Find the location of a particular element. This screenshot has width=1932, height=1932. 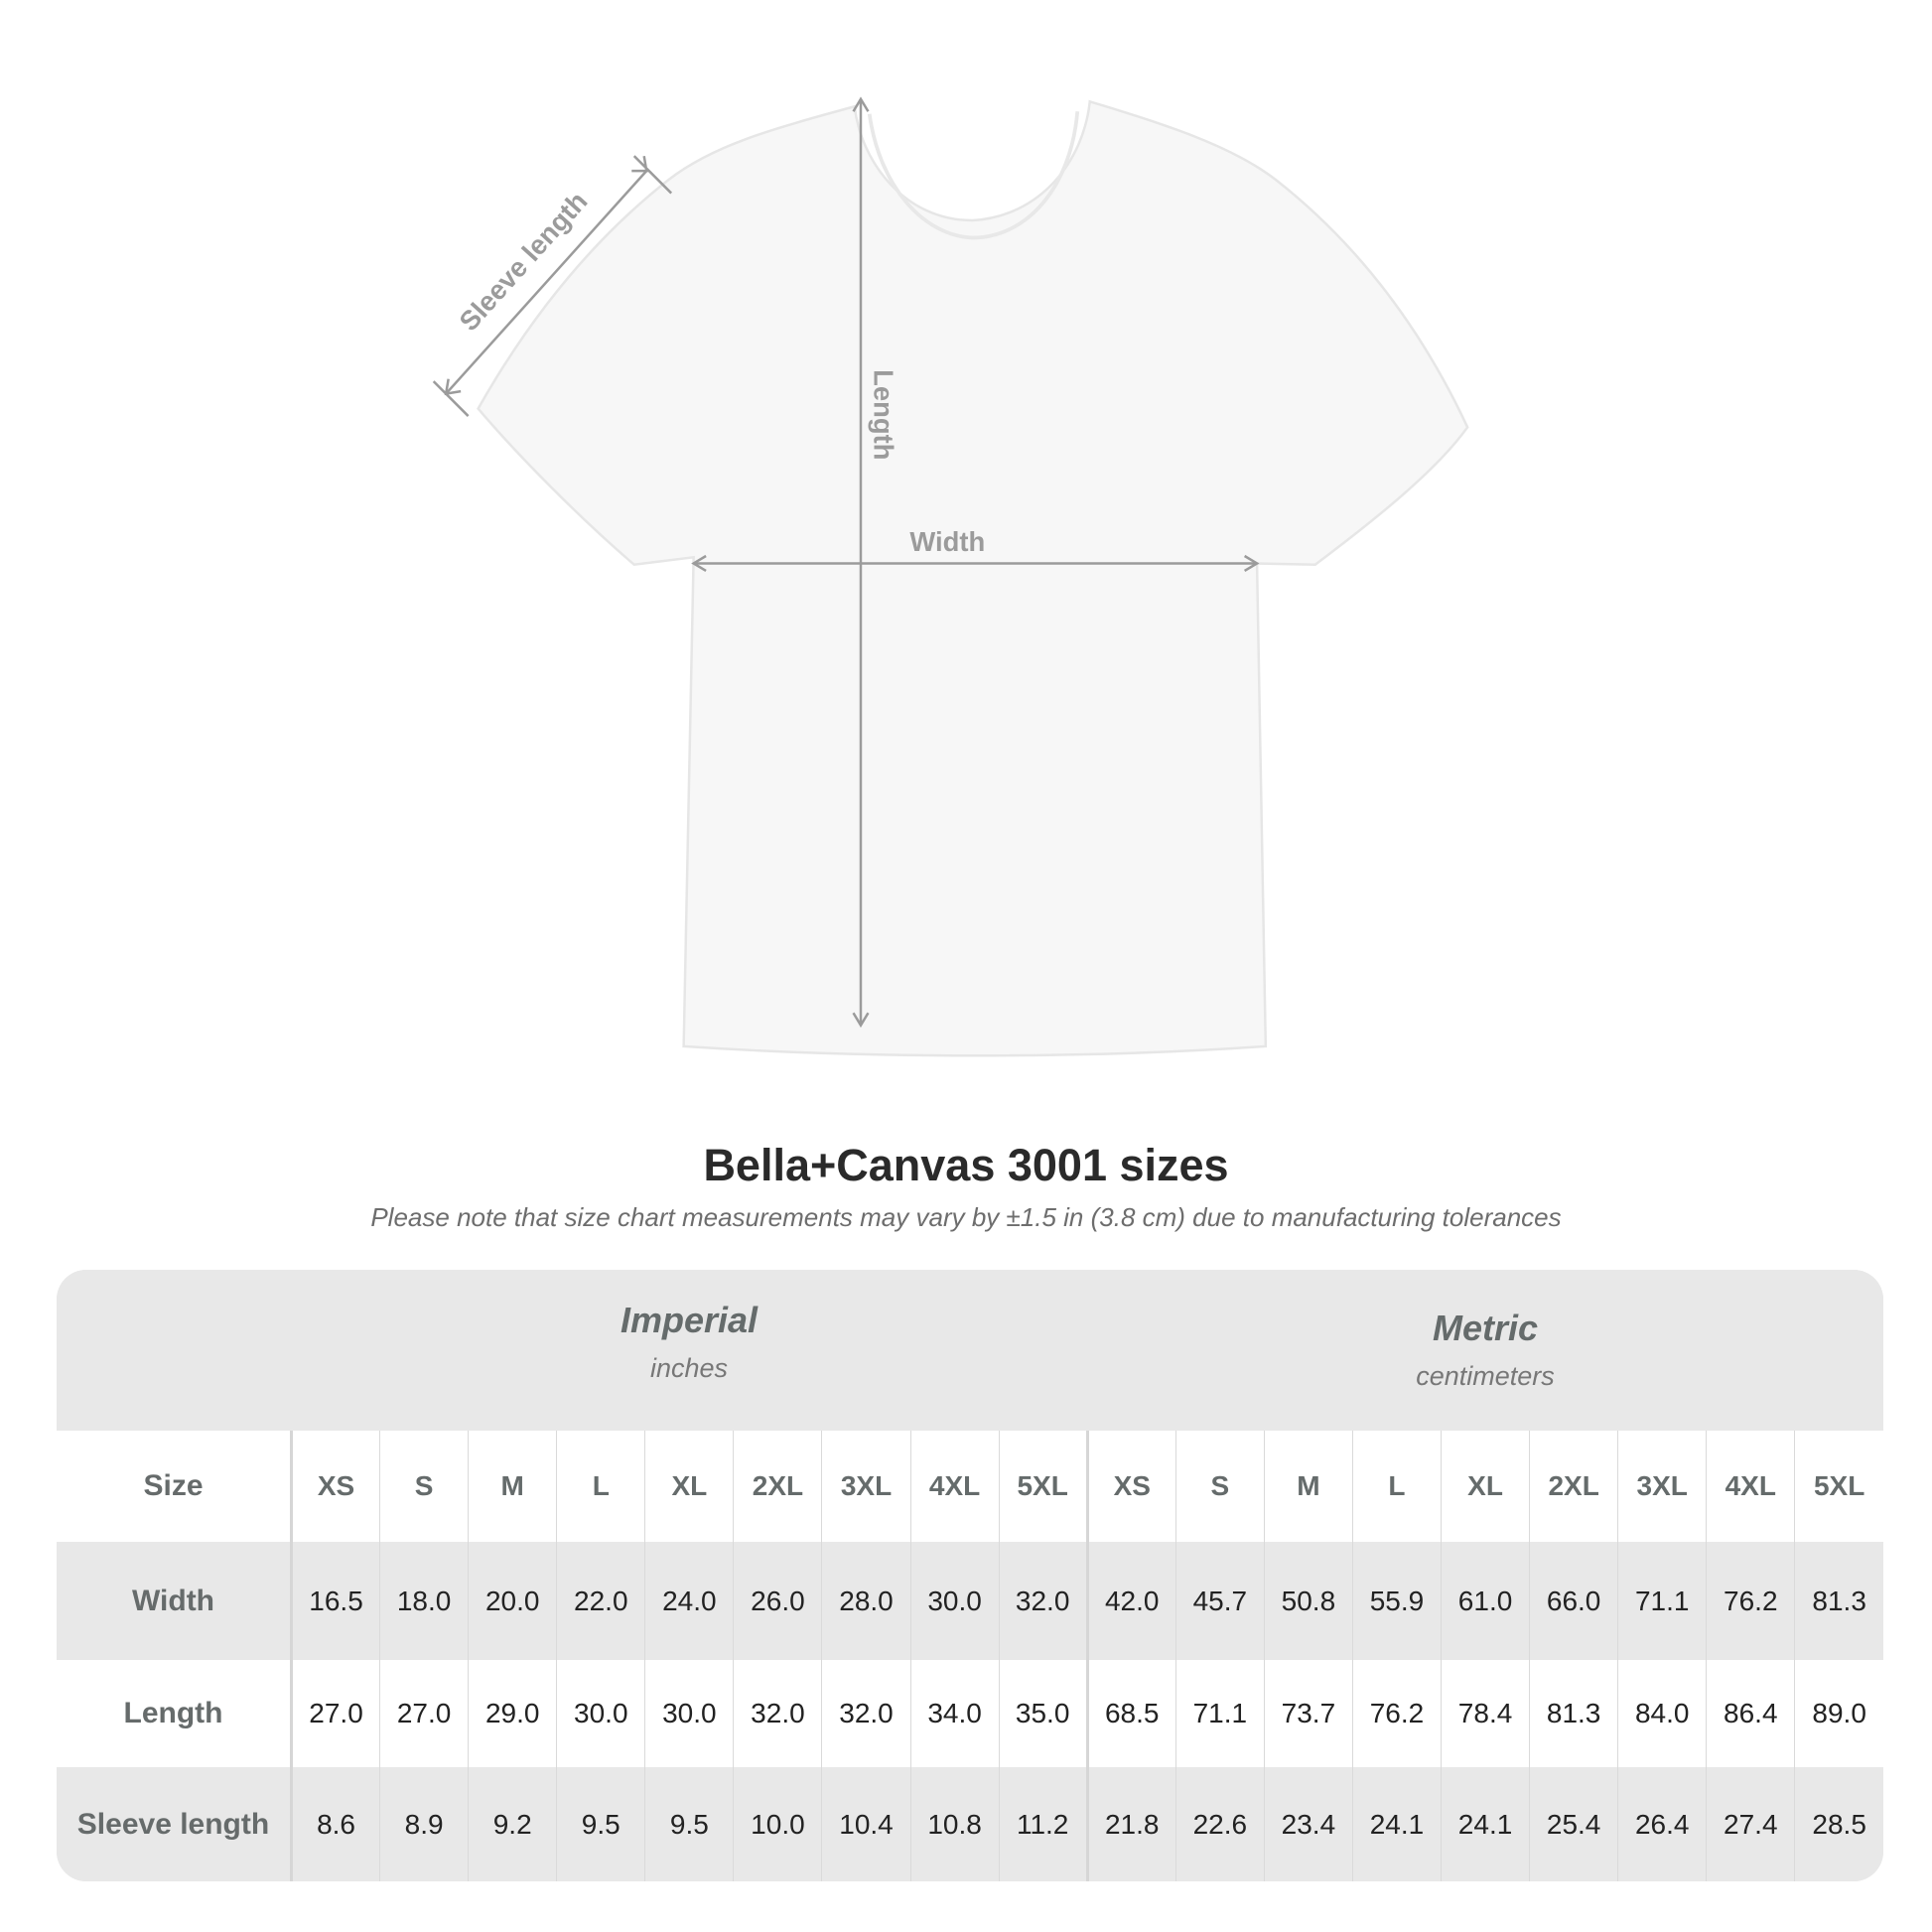

imperial-value: 35.0 is located at coordinates (1043, 1714).